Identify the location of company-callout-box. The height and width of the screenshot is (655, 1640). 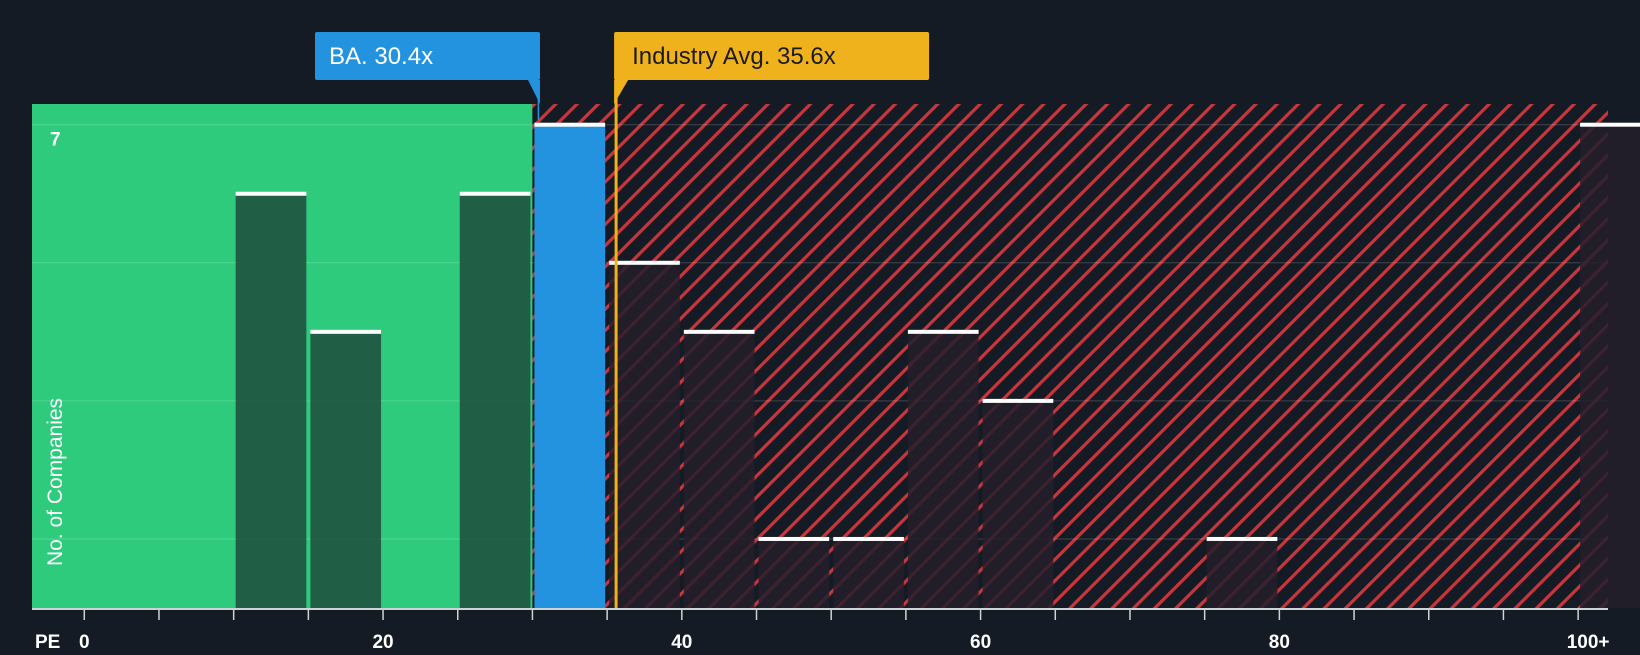
(427, 56).